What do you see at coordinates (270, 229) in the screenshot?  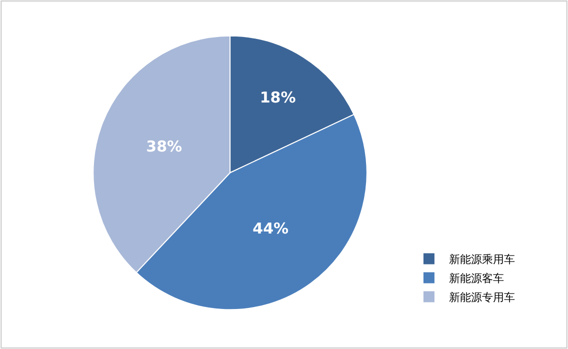 I see `data-label: 44%` at bounding box center [270, 229].